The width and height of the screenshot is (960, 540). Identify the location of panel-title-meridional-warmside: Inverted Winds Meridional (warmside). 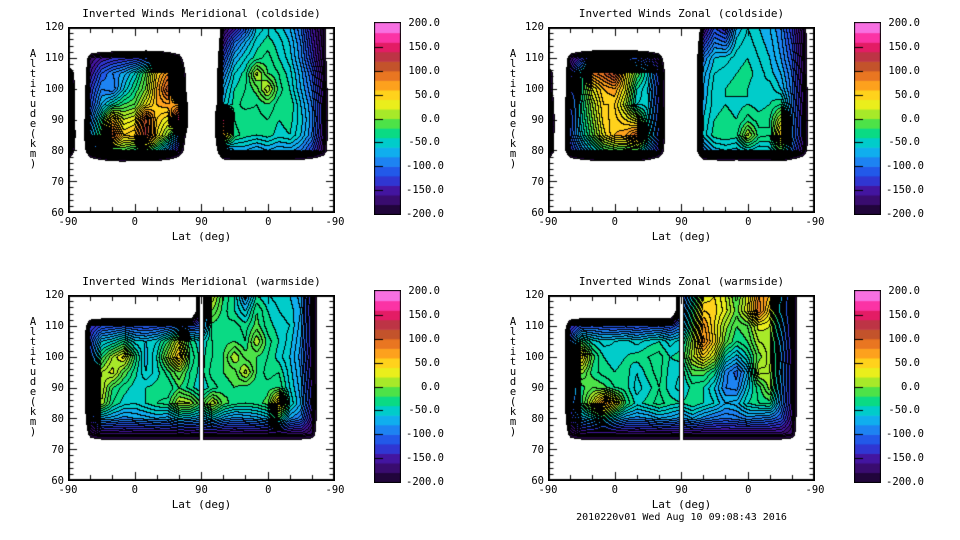
(201, 281).